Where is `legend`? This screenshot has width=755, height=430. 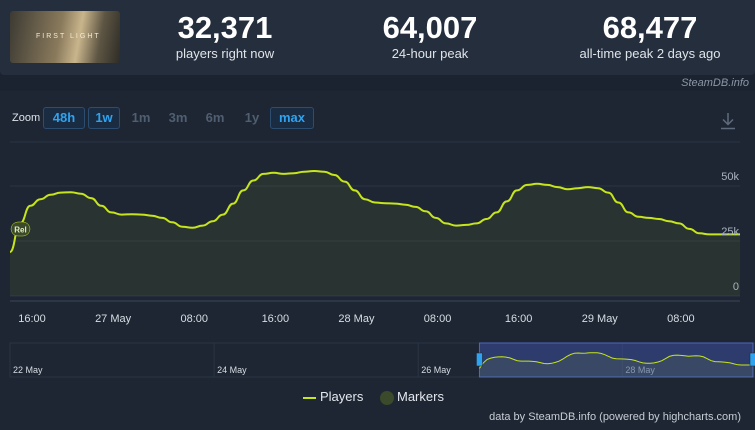
legend is located at coordinates (348, 398).